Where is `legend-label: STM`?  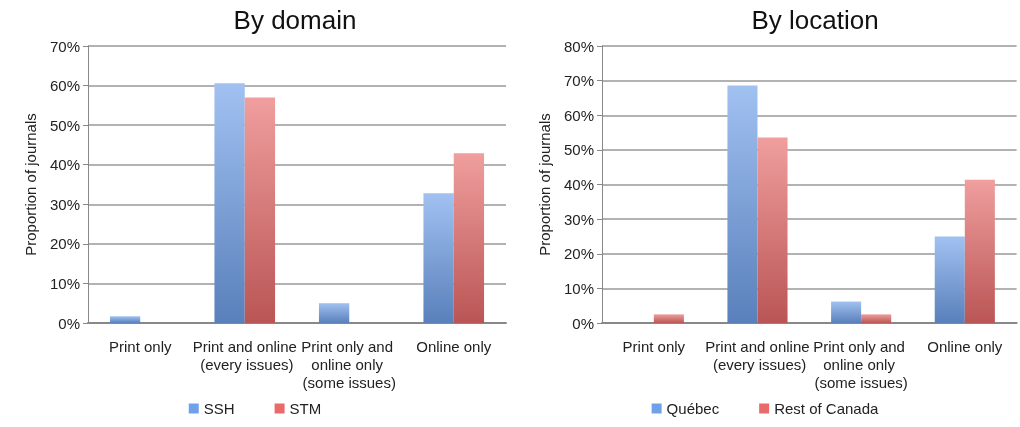 legend-label: STM is located at coordinates (305, 408).